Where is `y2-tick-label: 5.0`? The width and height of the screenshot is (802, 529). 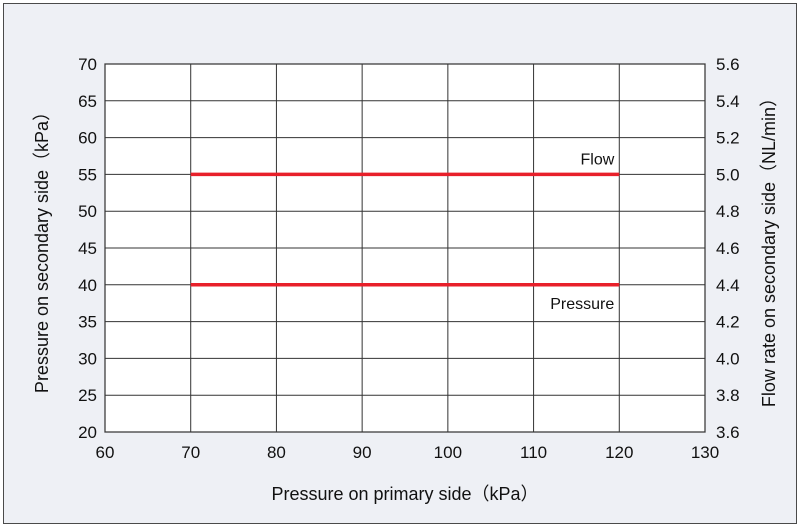 y2-tick-label: 5.0 is located at coordinates (728, 174).